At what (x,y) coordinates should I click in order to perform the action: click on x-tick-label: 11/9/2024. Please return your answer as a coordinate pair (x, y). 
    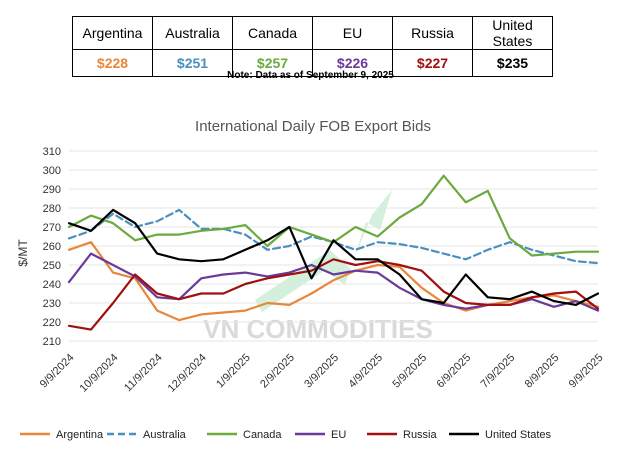
    Looking at the image, I should click on (143, 373).